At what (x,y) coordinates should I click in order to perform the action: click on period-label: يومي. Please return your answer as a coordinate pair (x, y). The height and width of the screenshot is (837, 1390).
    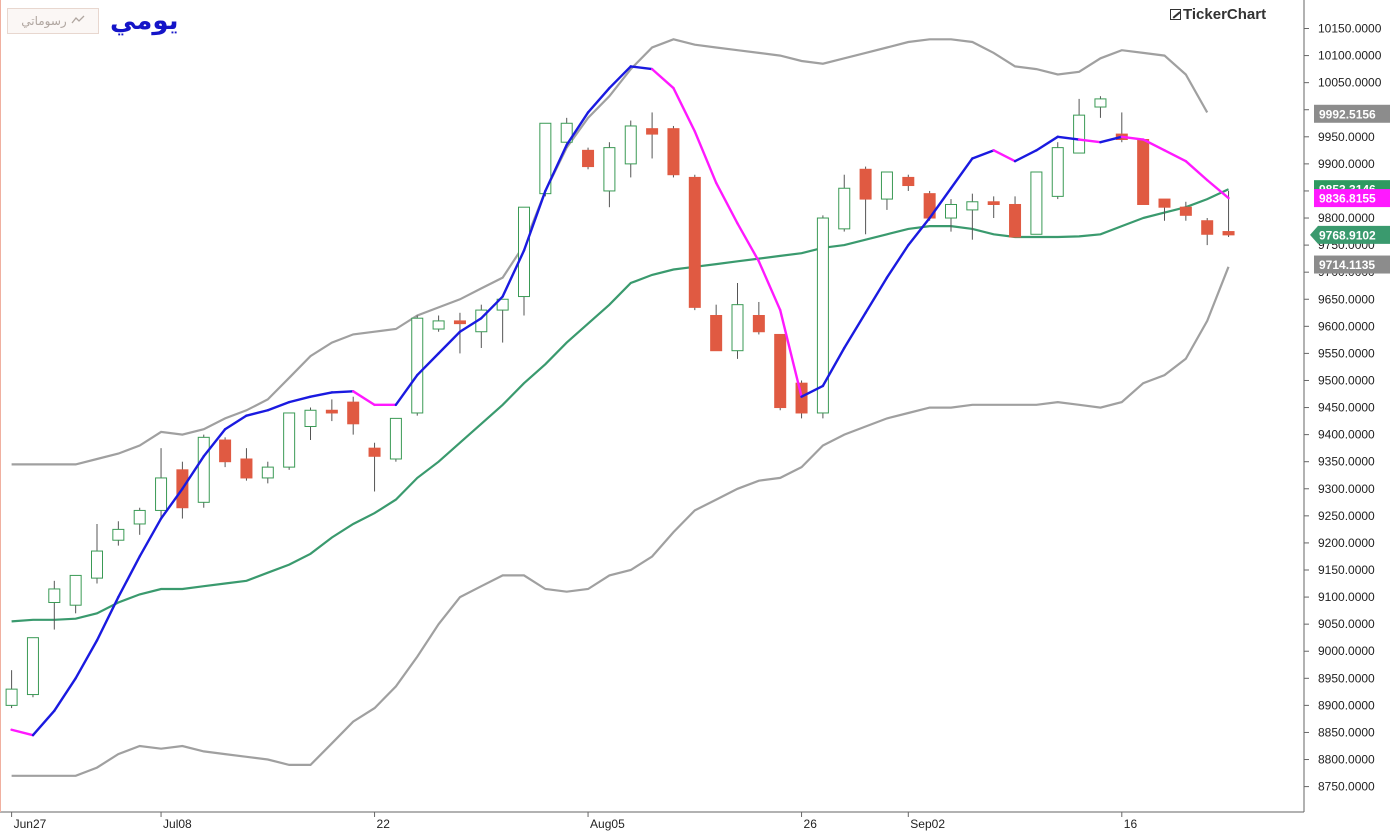
    Looking at the image, I should click on (144, 21).